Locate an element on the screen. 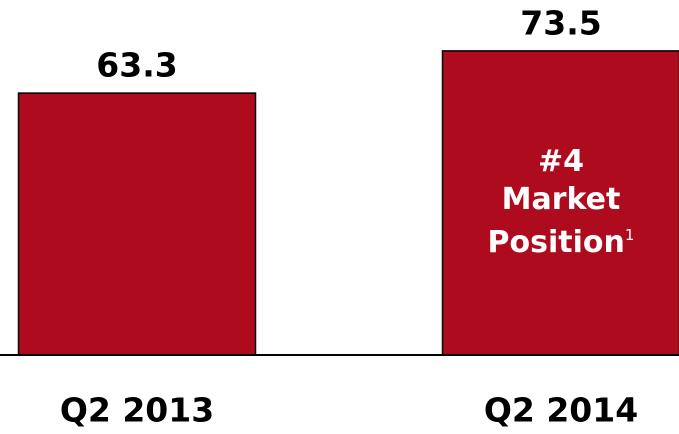  annotation-line: #4 is located at coordinates (561, 161).